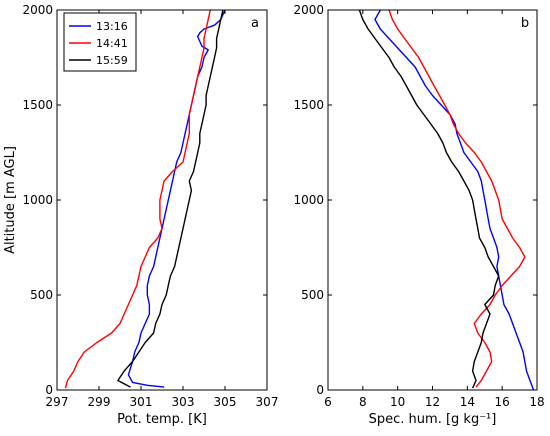  I want to click on legend-label: 14:41, so click(112, 43).